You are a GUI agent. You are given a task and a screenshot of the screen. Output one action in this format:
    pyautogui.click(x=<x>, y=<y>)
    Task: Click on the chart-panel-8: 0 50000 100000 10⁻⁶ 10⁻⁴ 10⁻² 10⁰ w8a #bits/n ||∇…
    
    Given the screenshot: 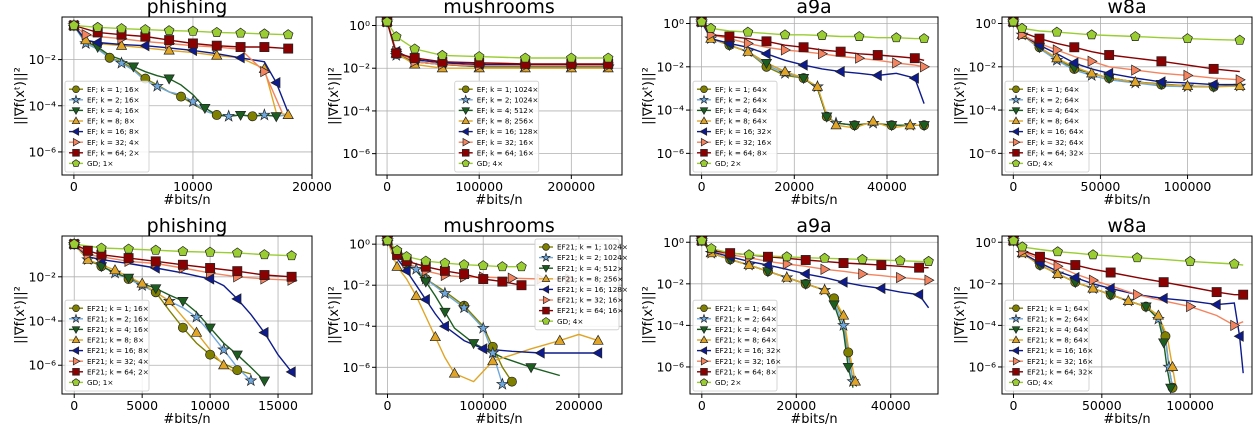 What is the action you would take?
    pyautogui.click(x=1103, y=321)
    